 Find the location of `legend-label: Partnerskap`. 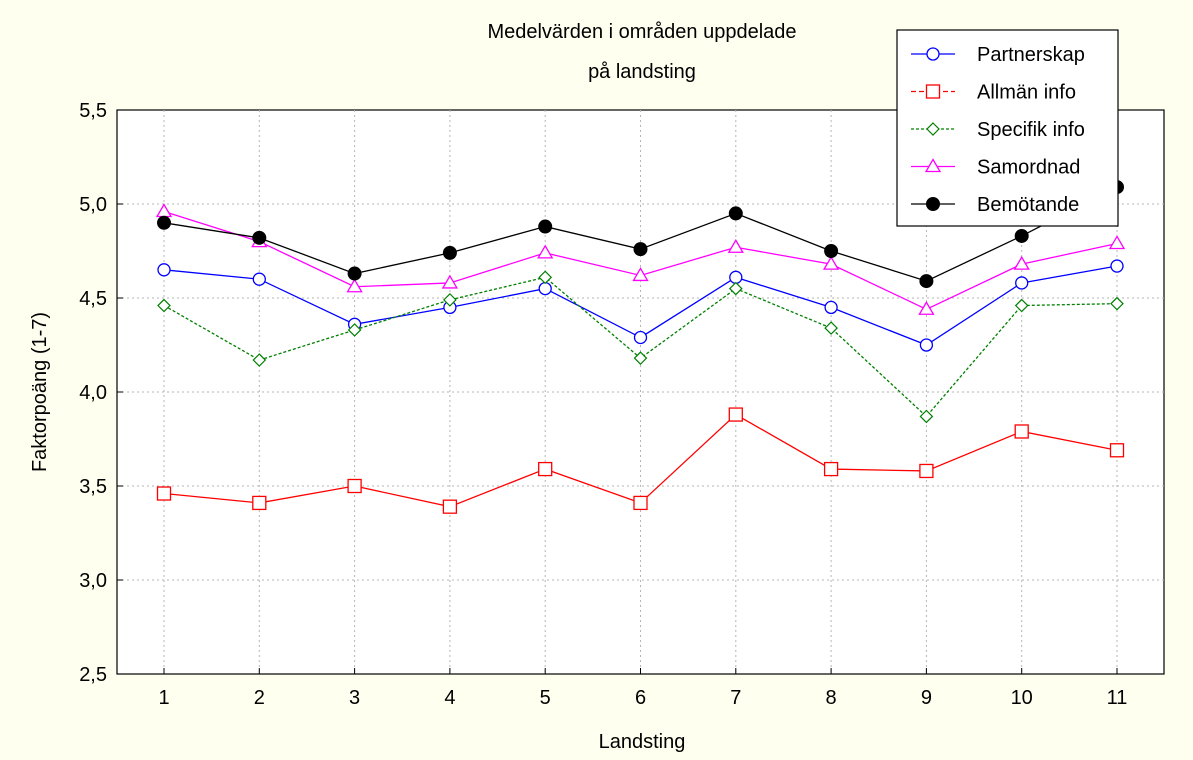

legend-label: Partnerskap is located at coordinates (1031, 55).